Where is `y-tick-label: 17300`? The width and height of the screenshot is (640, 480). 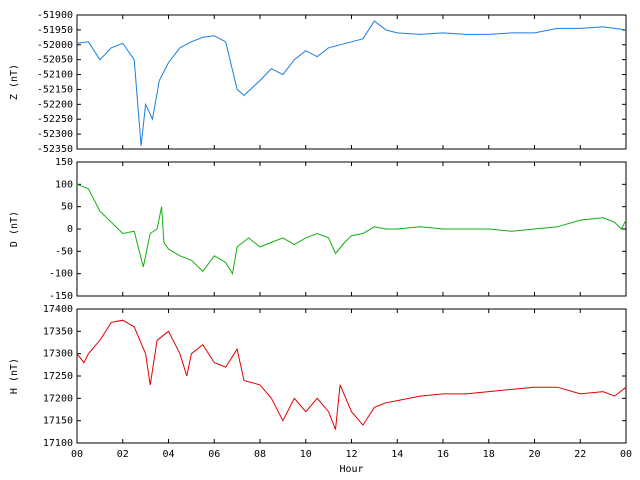 y-tick-label: 17300 is located at coordinates (58, 354).